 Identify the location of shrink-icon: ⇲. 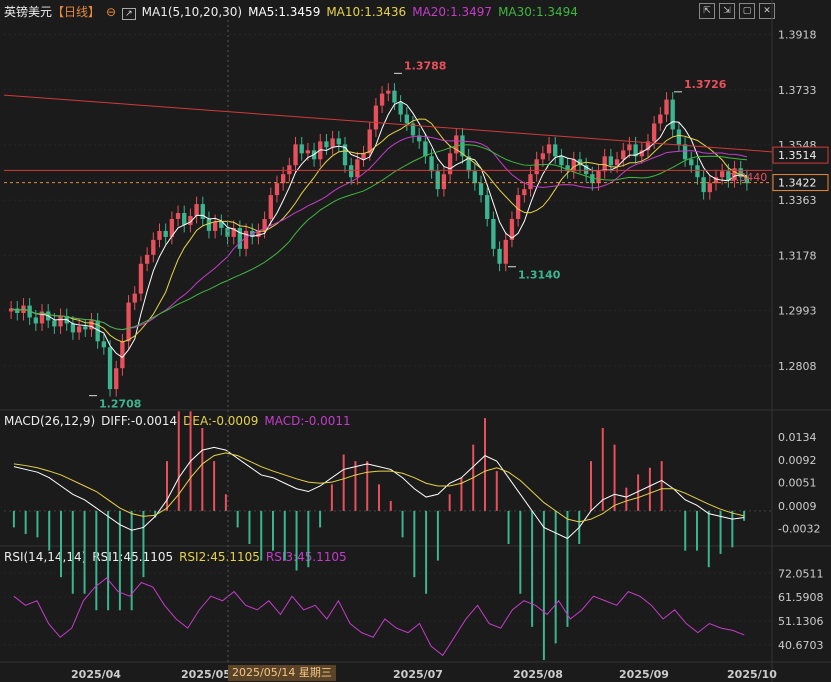
(727, 11).